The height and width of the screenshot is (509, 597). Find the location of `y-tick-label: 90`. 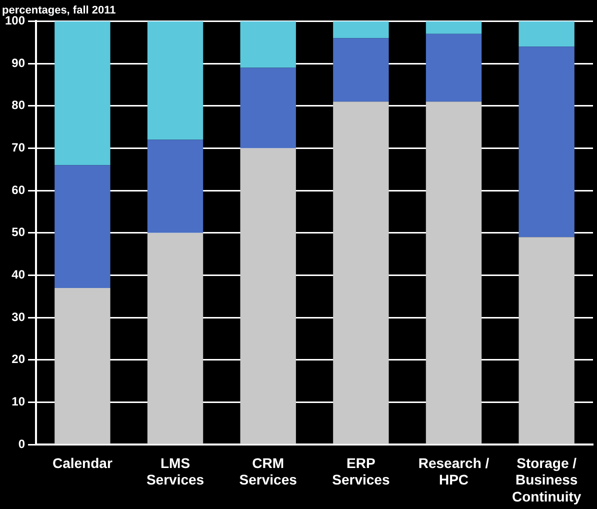

y-tick-label: 90 is located at coordinates (19, 63).